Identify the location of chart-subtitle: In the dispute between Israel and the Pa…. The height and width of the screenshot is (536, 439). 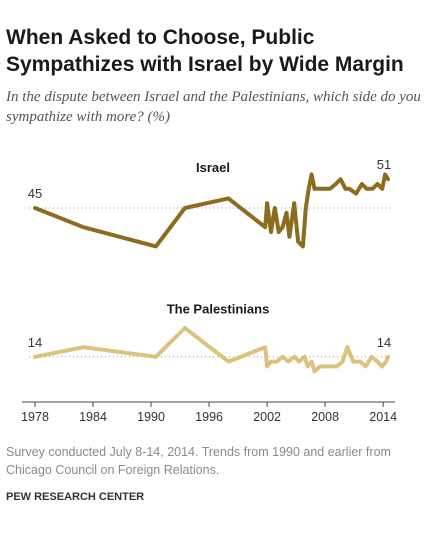
(213, 107).